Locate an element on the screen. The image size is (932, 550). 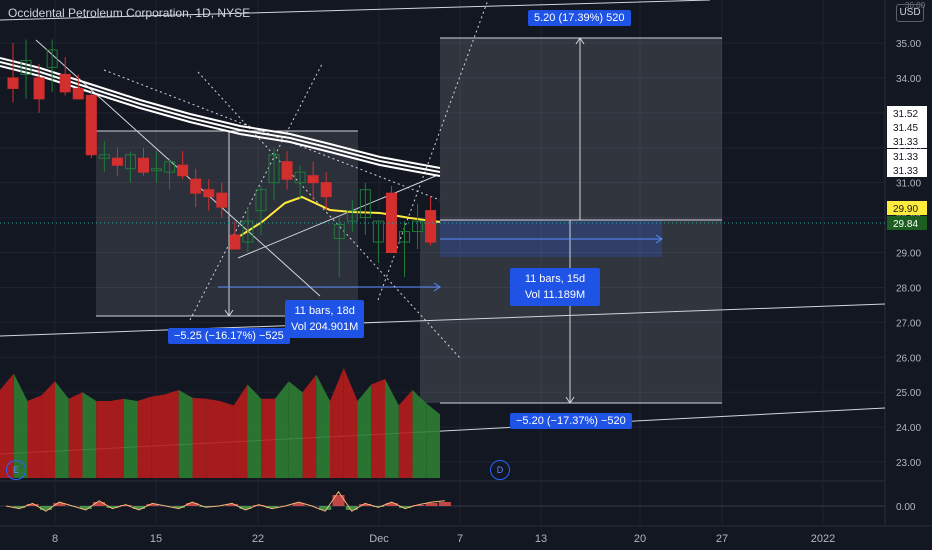
measure-left-price-label: −5.25 (−16.17%) −525 is located at coordinates (229, 336).